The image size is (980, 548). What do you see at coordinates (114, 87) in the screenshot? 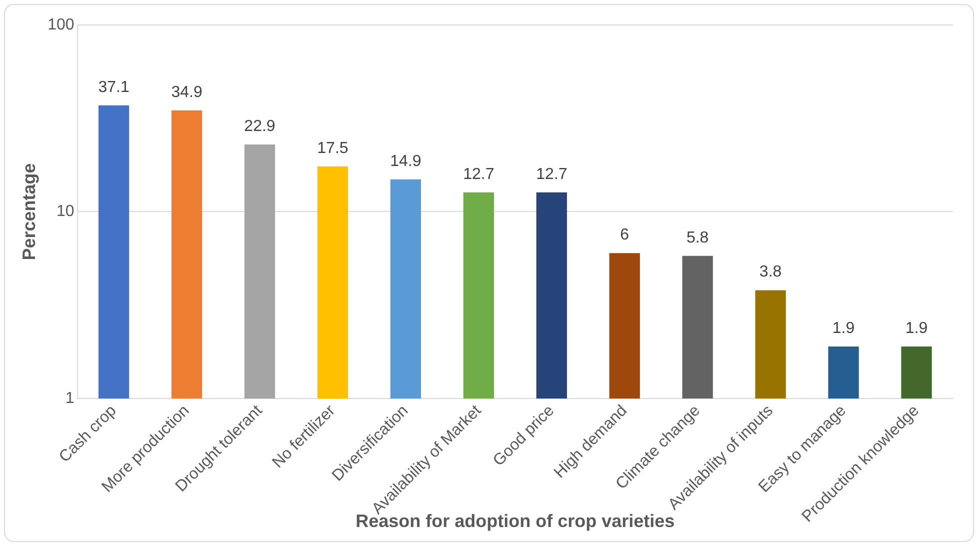
I see `data-label: 37.1` at bounding box center [114, 87].